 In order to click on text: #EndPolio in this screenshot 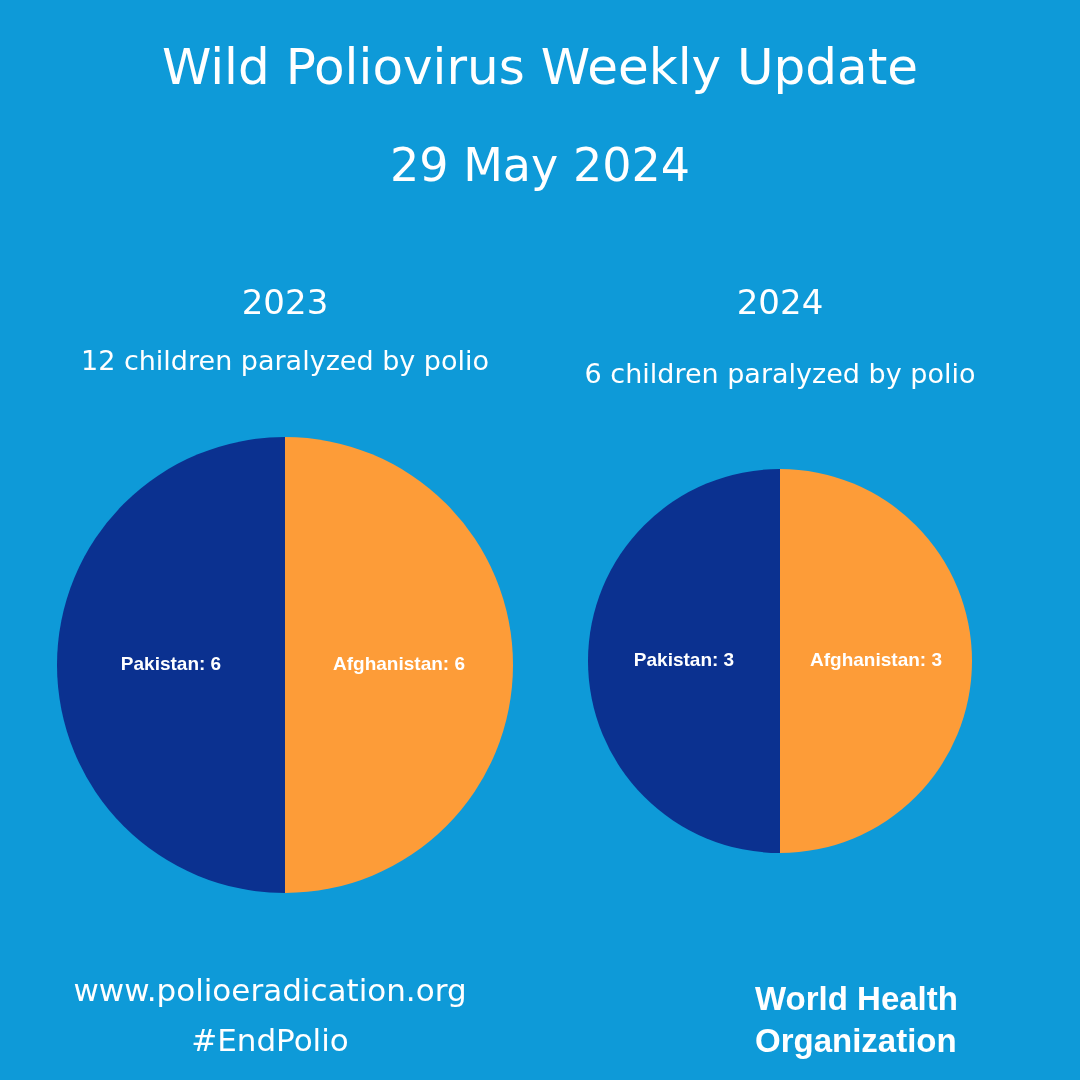, I will do `click(270, 1040)`.